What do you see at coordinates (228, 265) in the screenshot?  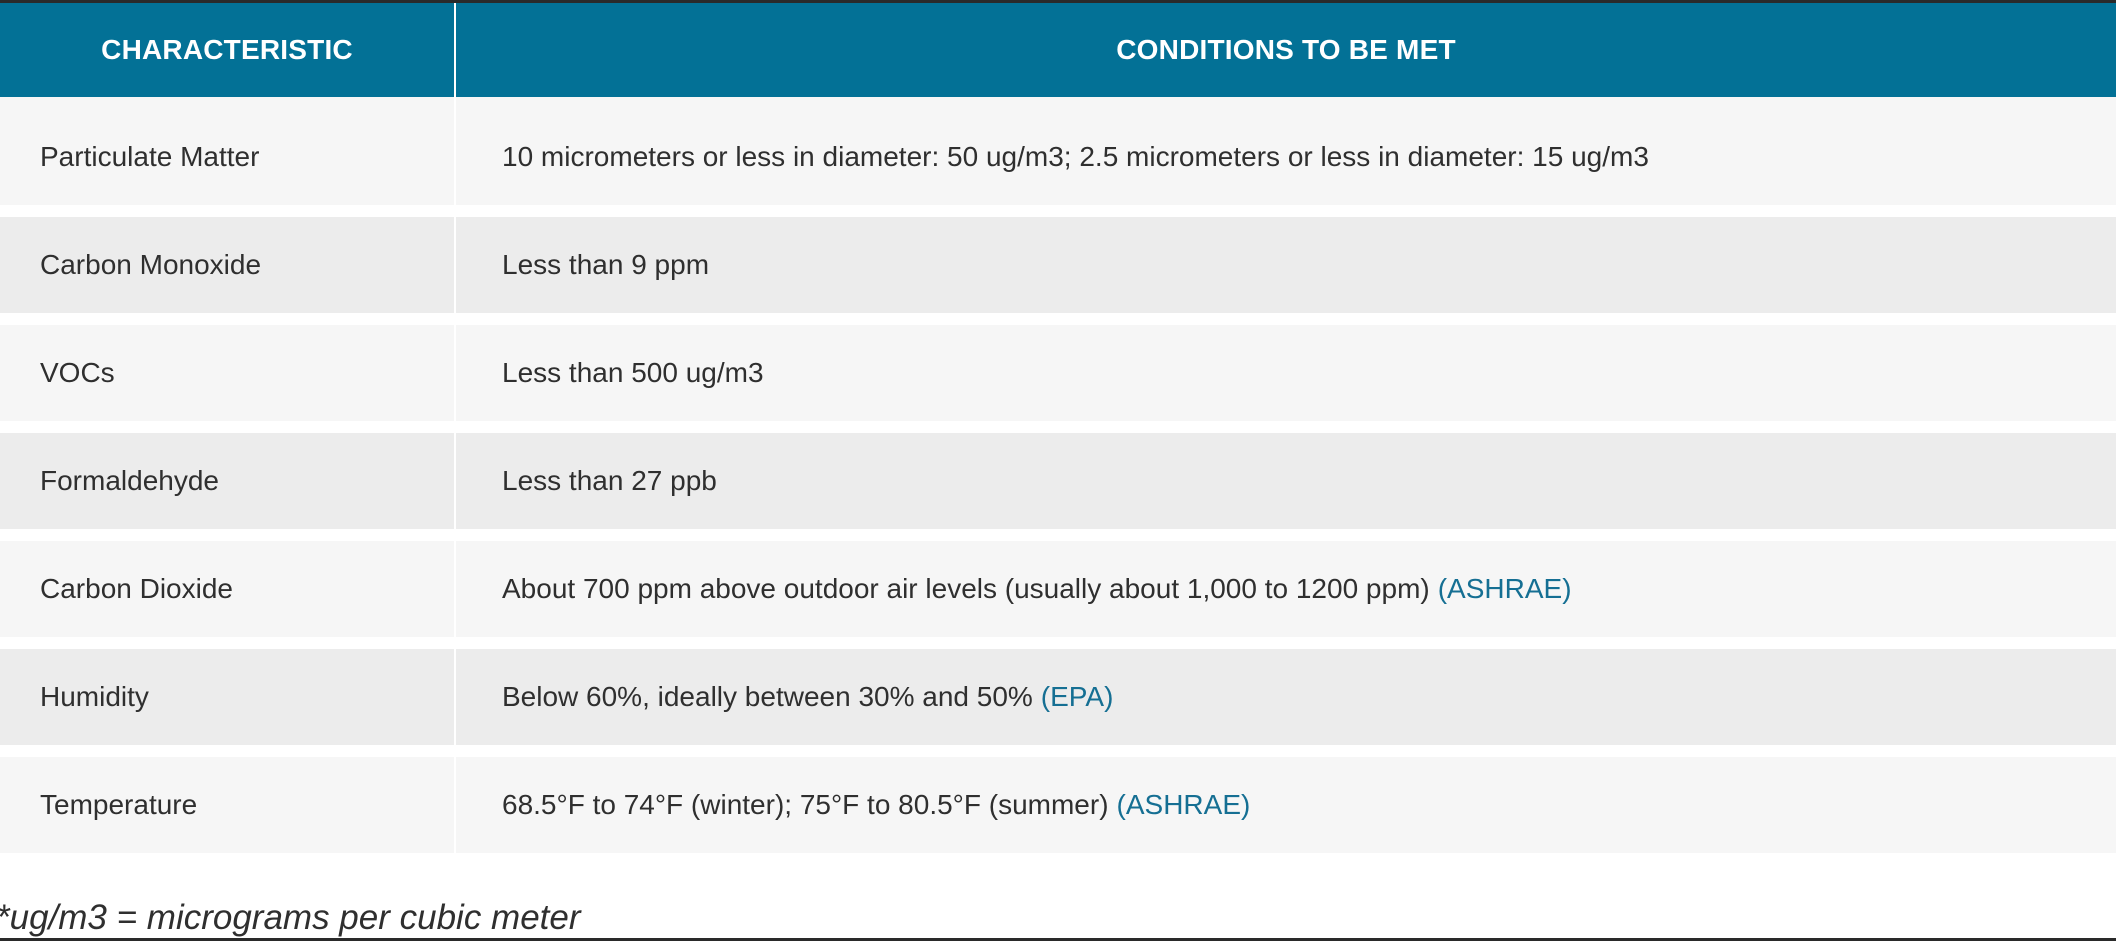 I see `characteristic-cell: Carbon Monoxide` at bounding box center [228, 265].